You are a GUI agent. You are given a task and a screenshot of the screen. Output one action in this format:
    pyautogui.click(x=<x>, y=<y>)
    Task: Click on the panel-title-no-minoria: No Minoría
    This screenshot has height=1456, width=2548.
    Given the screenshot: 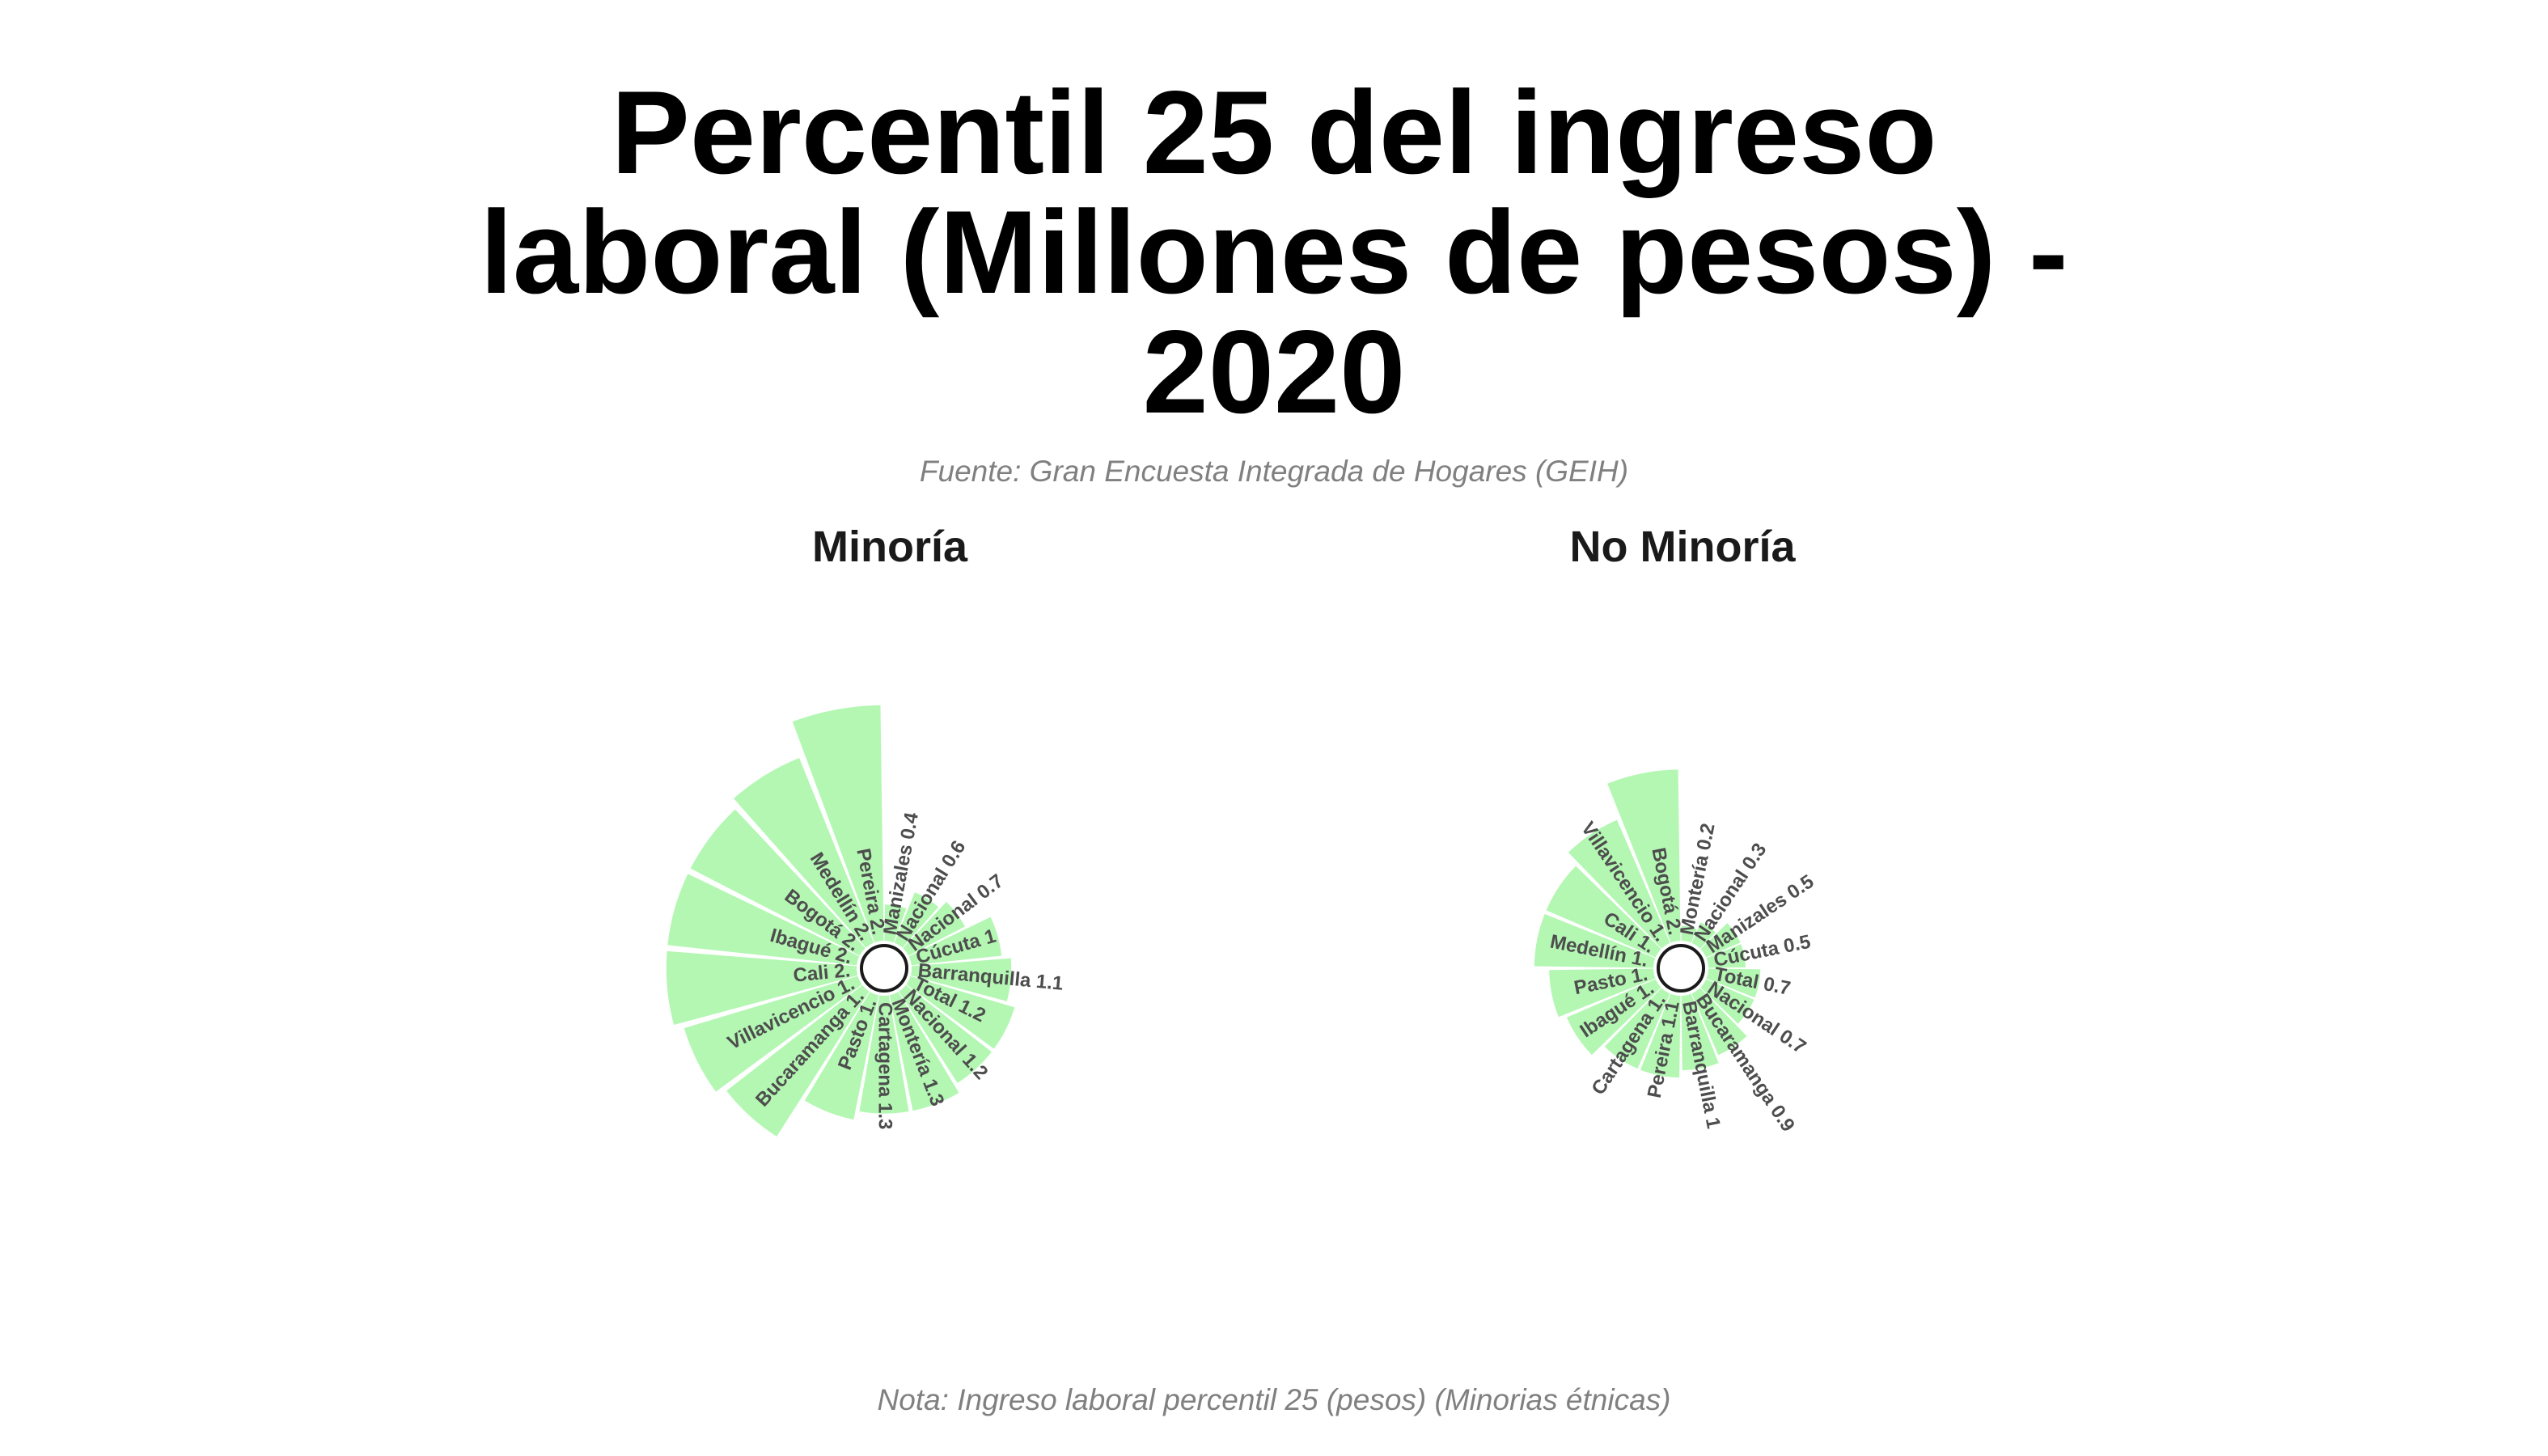 What is the action you would take?
    pyautogui.click(x=1683, y=547)
    